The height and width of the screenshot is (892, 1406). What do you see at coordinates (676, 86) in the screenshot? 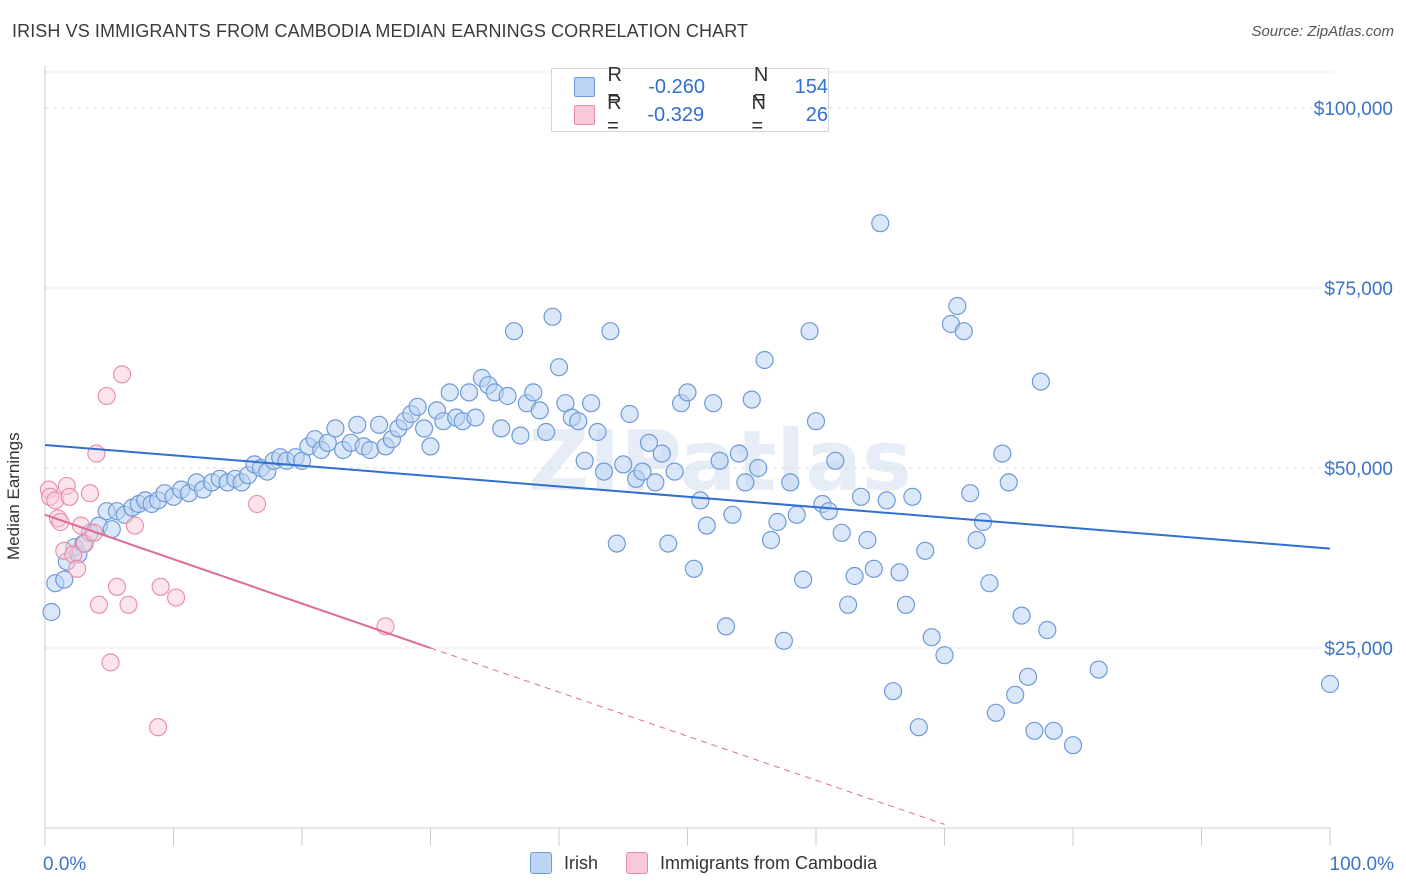
I see `legend-r-value: -0.260` at bounding box center [676, 86].